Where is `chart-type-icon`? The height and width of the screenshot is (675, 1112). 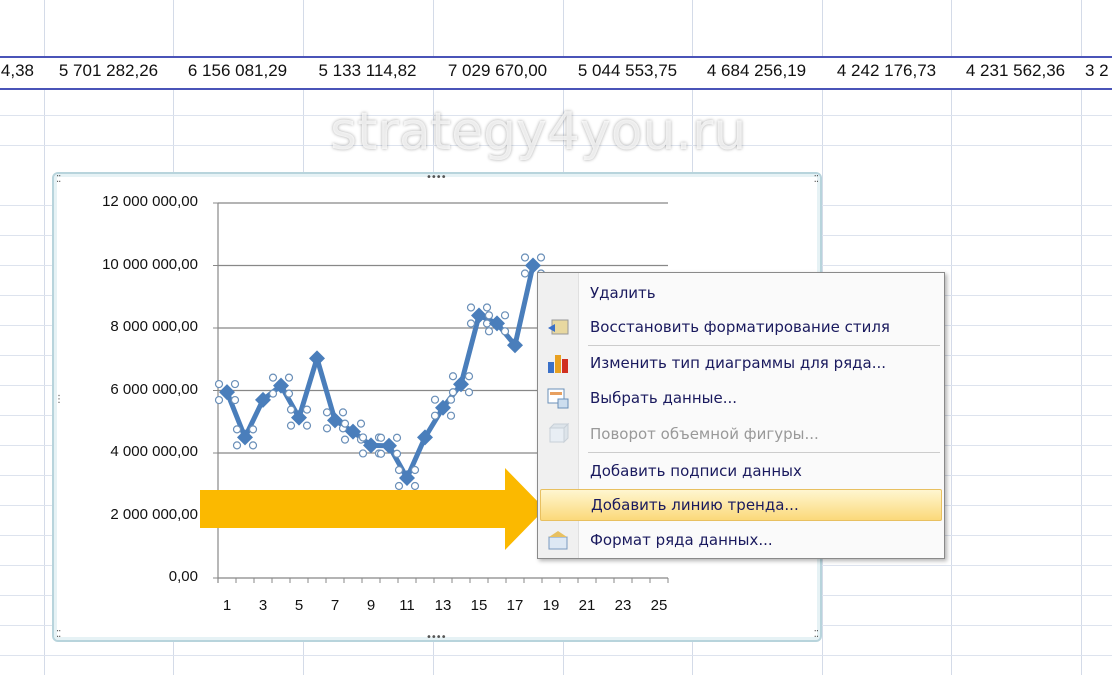
chart-type-icon is located at coordinates (558, 363).